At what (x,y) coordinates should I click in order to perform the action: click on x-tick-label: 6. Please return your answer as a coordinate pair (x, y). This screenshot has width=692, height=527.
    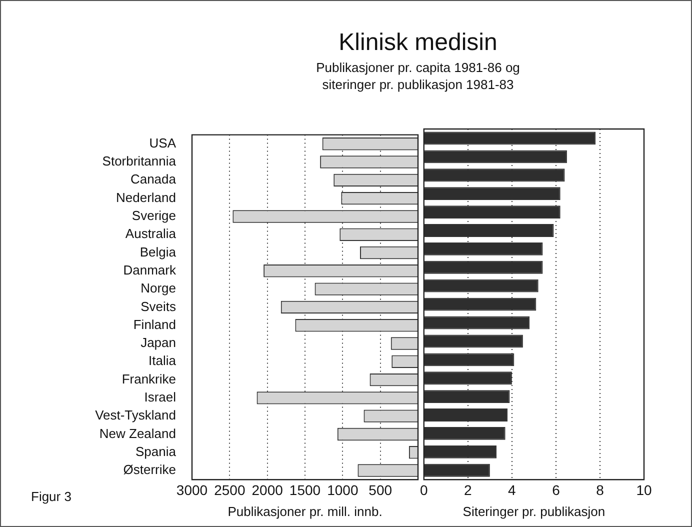
    Looking at the image, I should click on (556, 490).